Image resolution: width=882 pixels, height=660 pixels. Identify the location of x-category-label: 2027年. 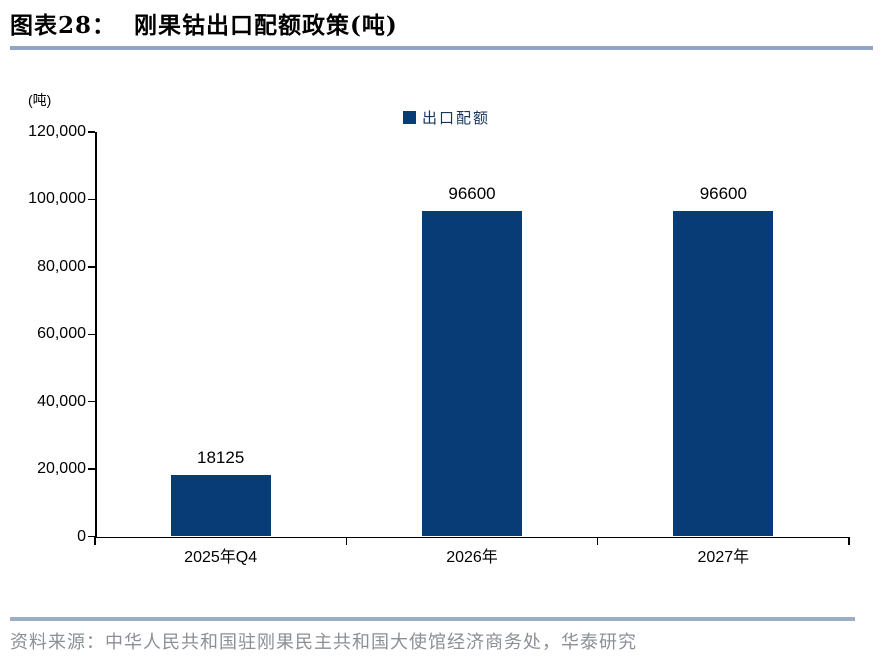
(723, 557).